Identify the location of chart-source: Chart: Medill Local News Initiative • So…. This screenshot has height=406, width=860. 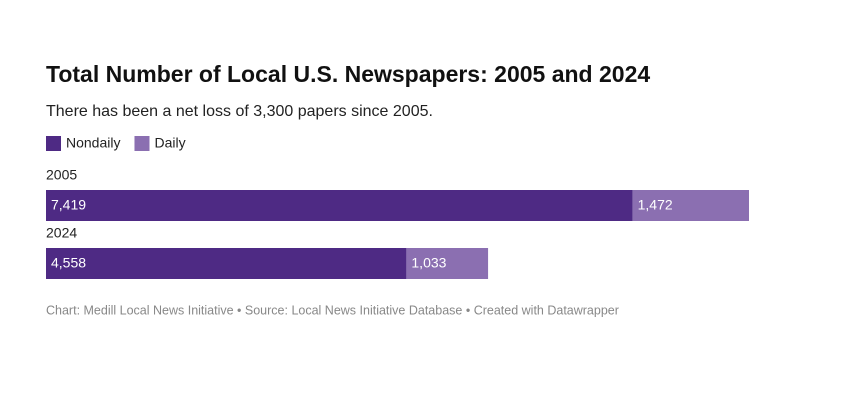
(332, 310).